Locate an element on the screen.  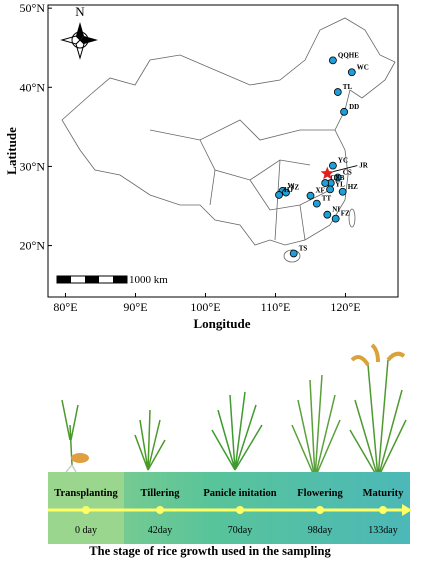
station-label: CS is located at coordinates (347, 173).